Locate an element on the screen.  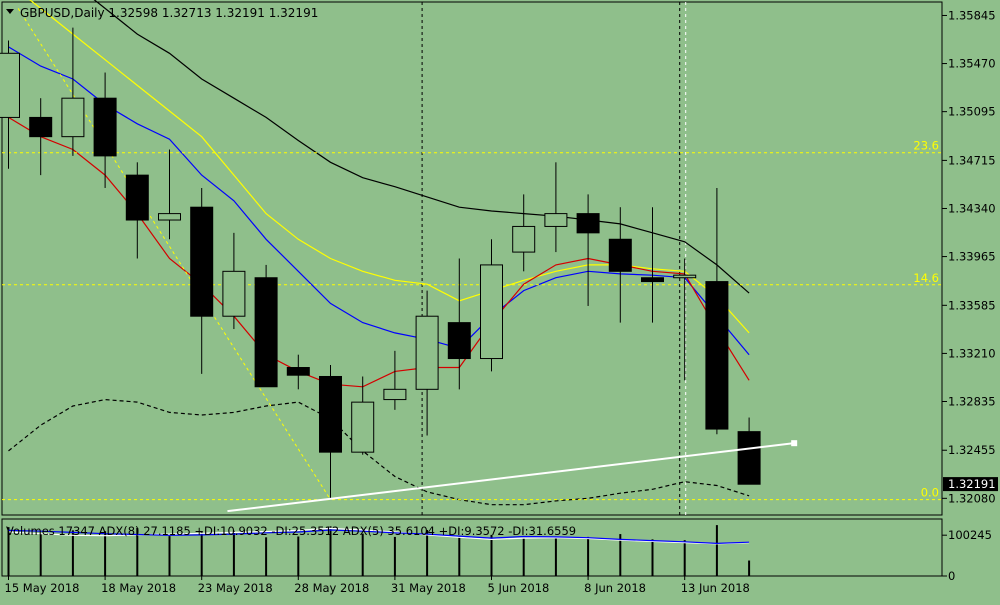
dropdown-triangle-icon is located at coordinates (10, 11).